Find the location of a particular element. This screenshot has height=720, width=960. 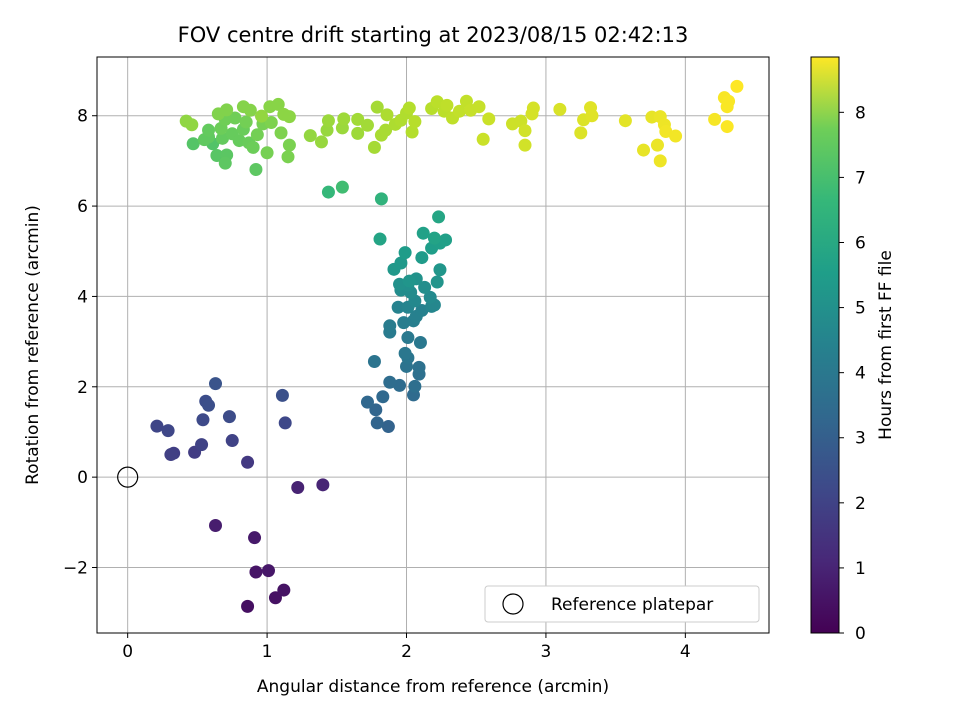

y-tick-label: 2 is located at coordinates (82, 388).